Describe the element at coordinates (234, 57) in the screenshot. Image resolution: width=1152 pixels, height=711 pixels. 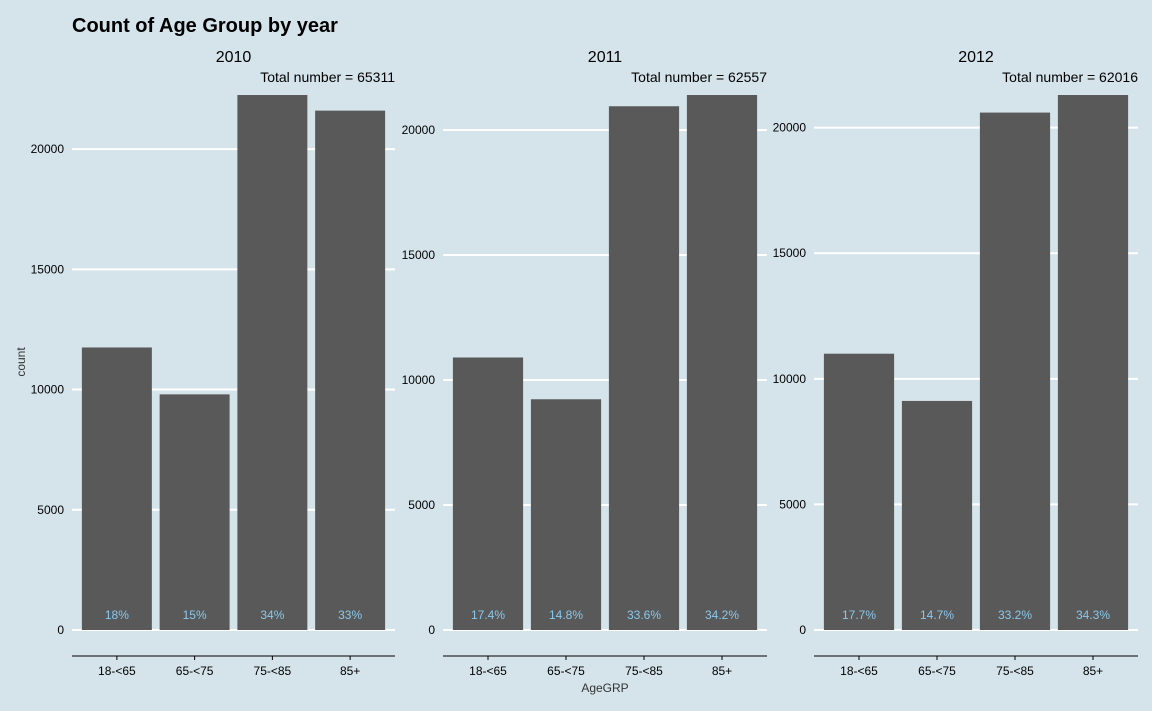
I see `facet-label: 2010` at that location.